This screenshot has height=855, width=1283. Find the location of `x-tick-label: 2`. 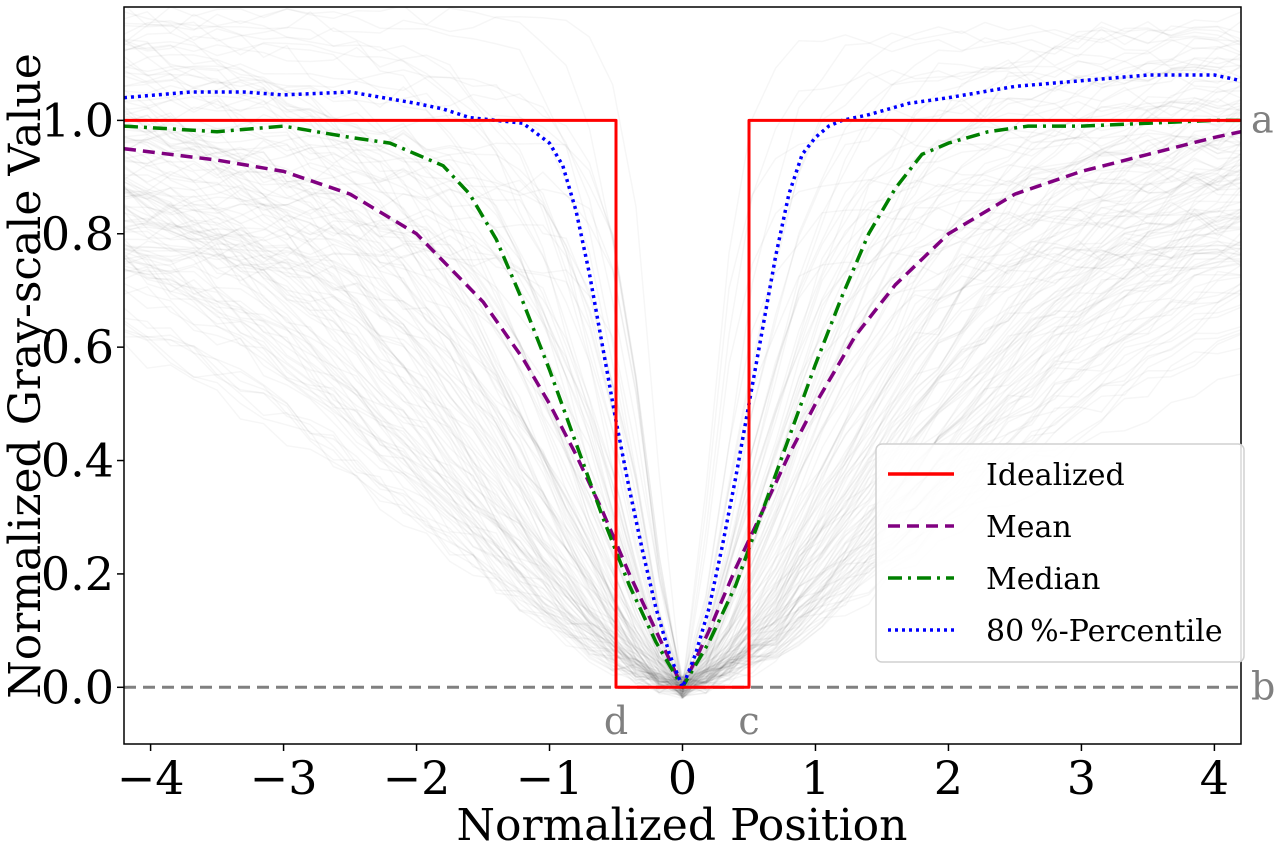

x-tick-label: 2 is located at coordinates (948, 778).